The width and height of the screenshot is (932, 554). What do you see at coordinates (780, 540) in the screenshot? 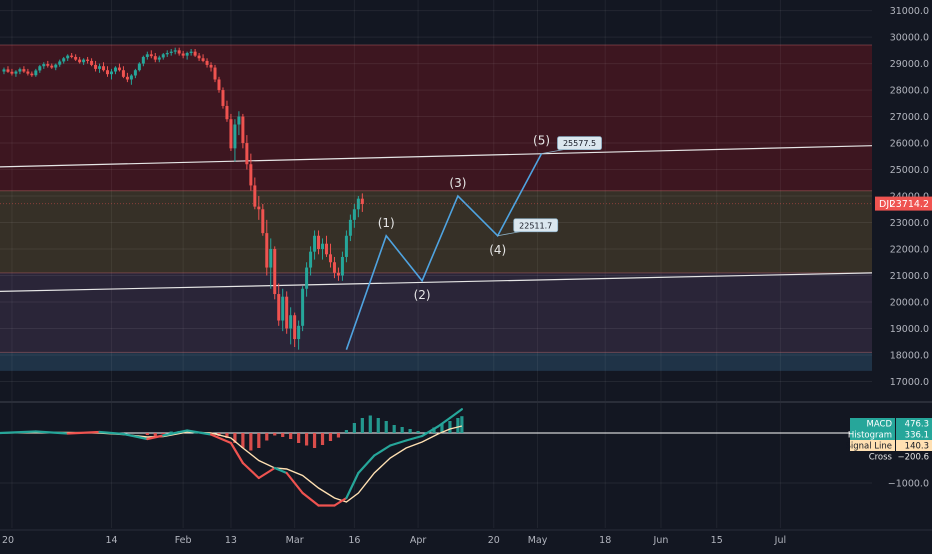
I see `time-tick-label-12: Jul` at bounding box center [780, 540].